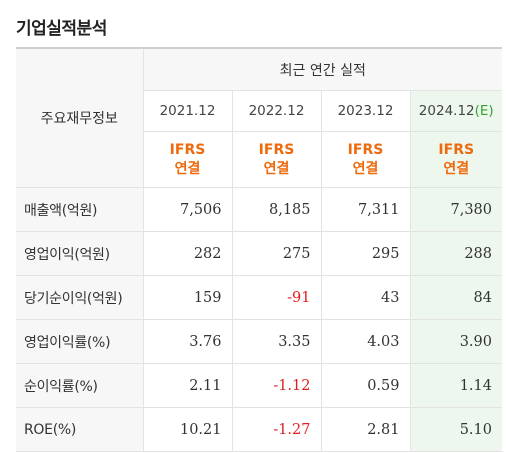  What do you see at coordinates (366, 385) in the screenshot?
I see `table-cell: 0.59` at bounding box center [366, 385].